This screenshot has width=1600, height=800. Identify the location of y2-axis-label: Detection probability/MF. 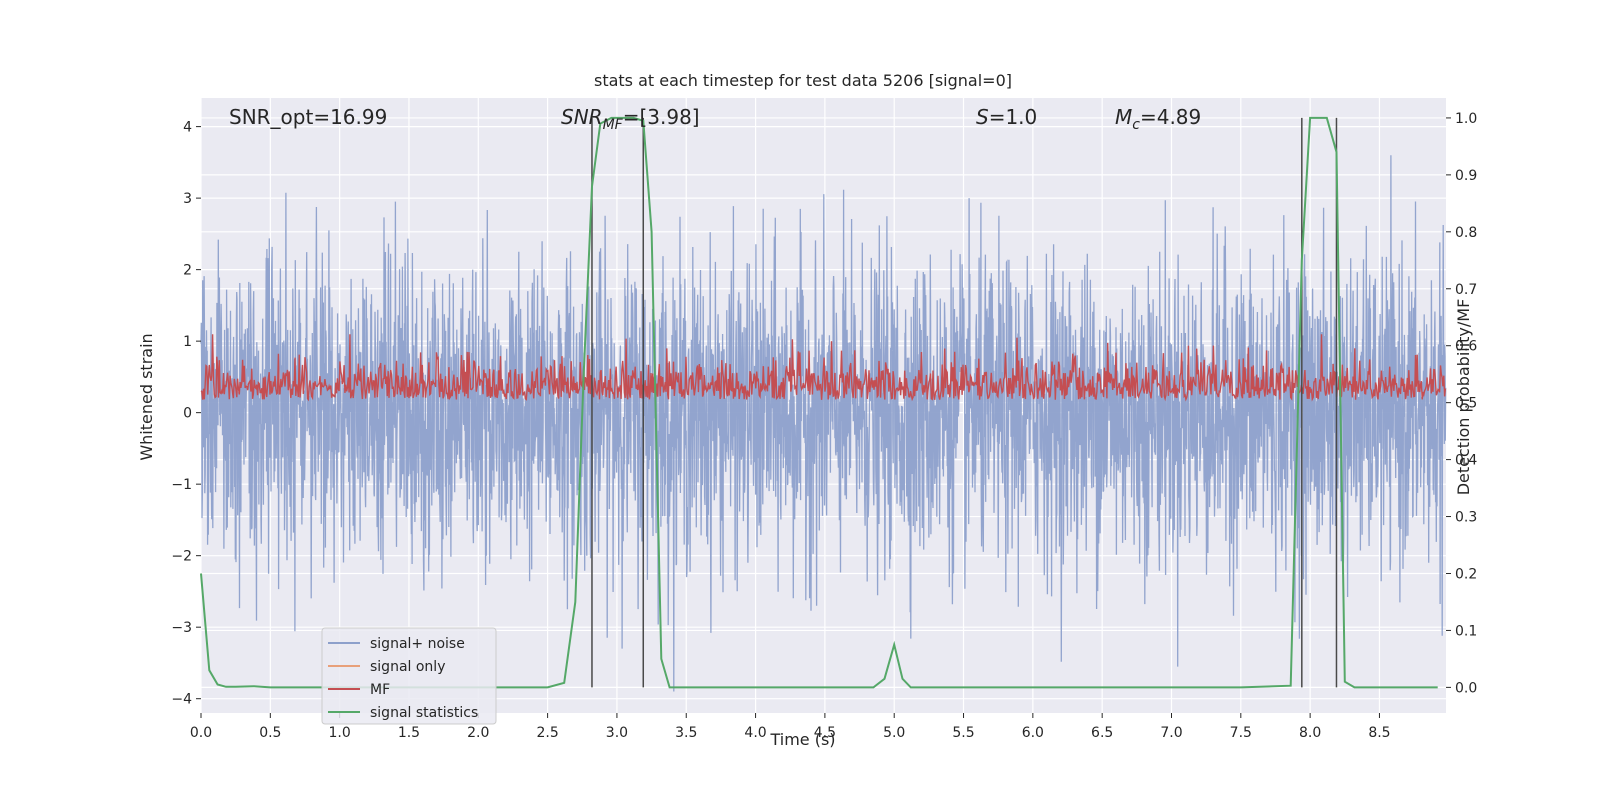
(1463, 397).